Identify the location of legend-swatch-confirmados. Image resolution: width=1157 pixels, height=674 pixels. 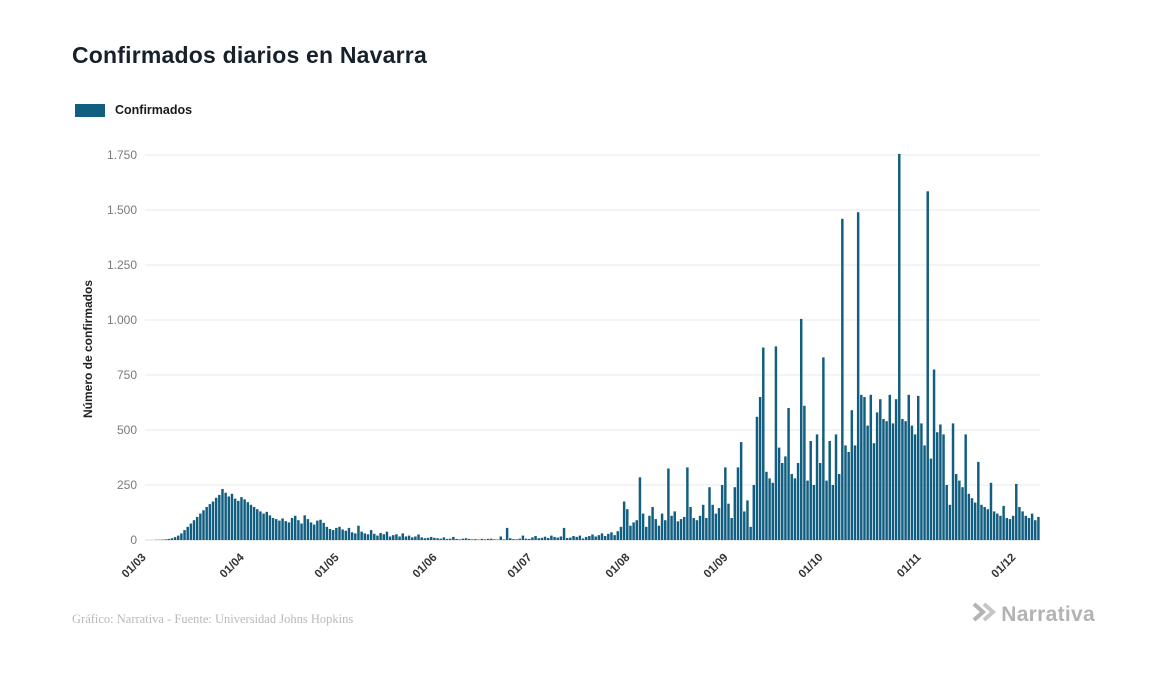
(90, 110).